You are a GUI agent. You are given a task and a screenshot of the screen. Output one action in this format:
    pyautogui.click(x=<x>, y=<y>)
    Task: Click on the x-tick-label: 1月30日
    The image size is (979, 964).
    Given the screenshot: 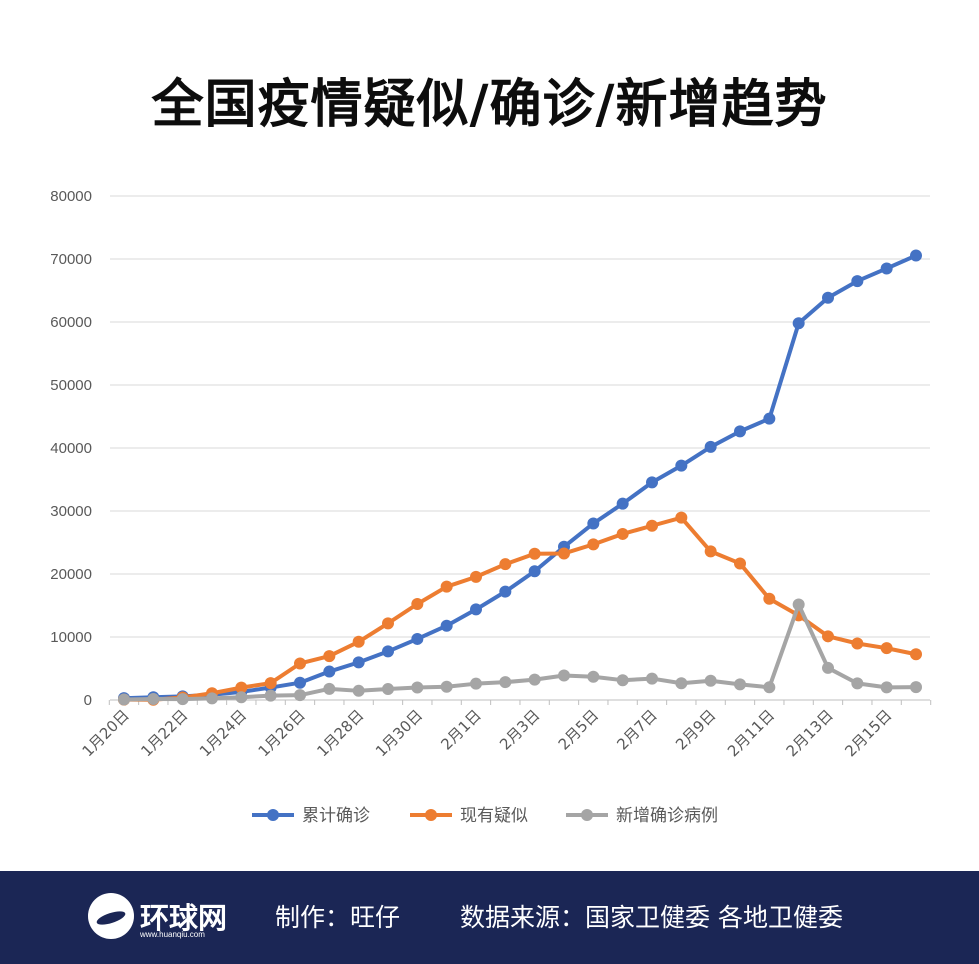 What is the action you would take?
    pyautogui.click(x=399, y=733)
    